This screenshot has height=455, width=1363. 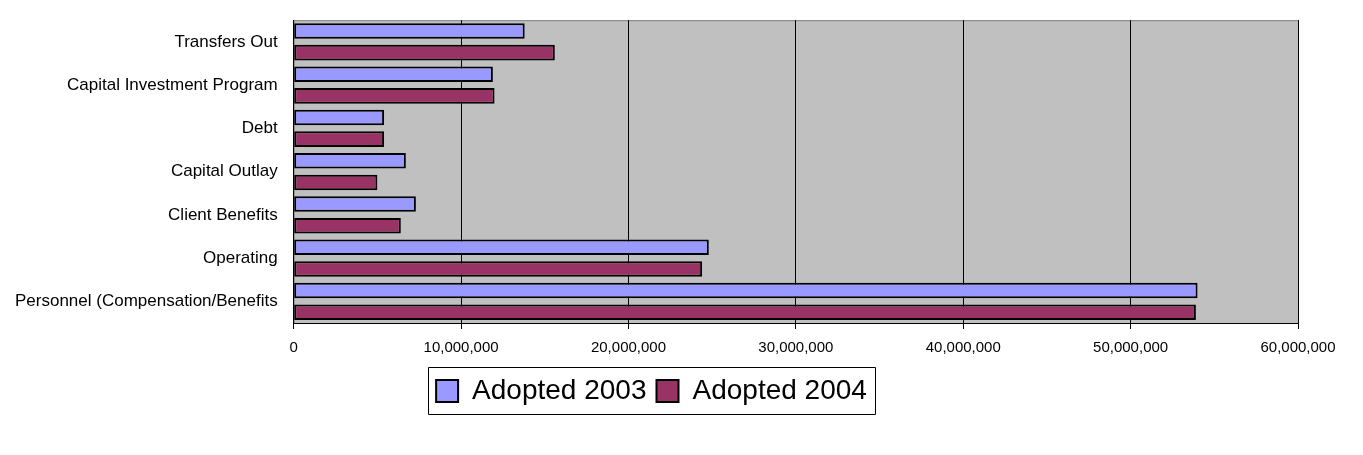 I want to click on x-tick-label: 10,000,000, so click(x=461, y=347).